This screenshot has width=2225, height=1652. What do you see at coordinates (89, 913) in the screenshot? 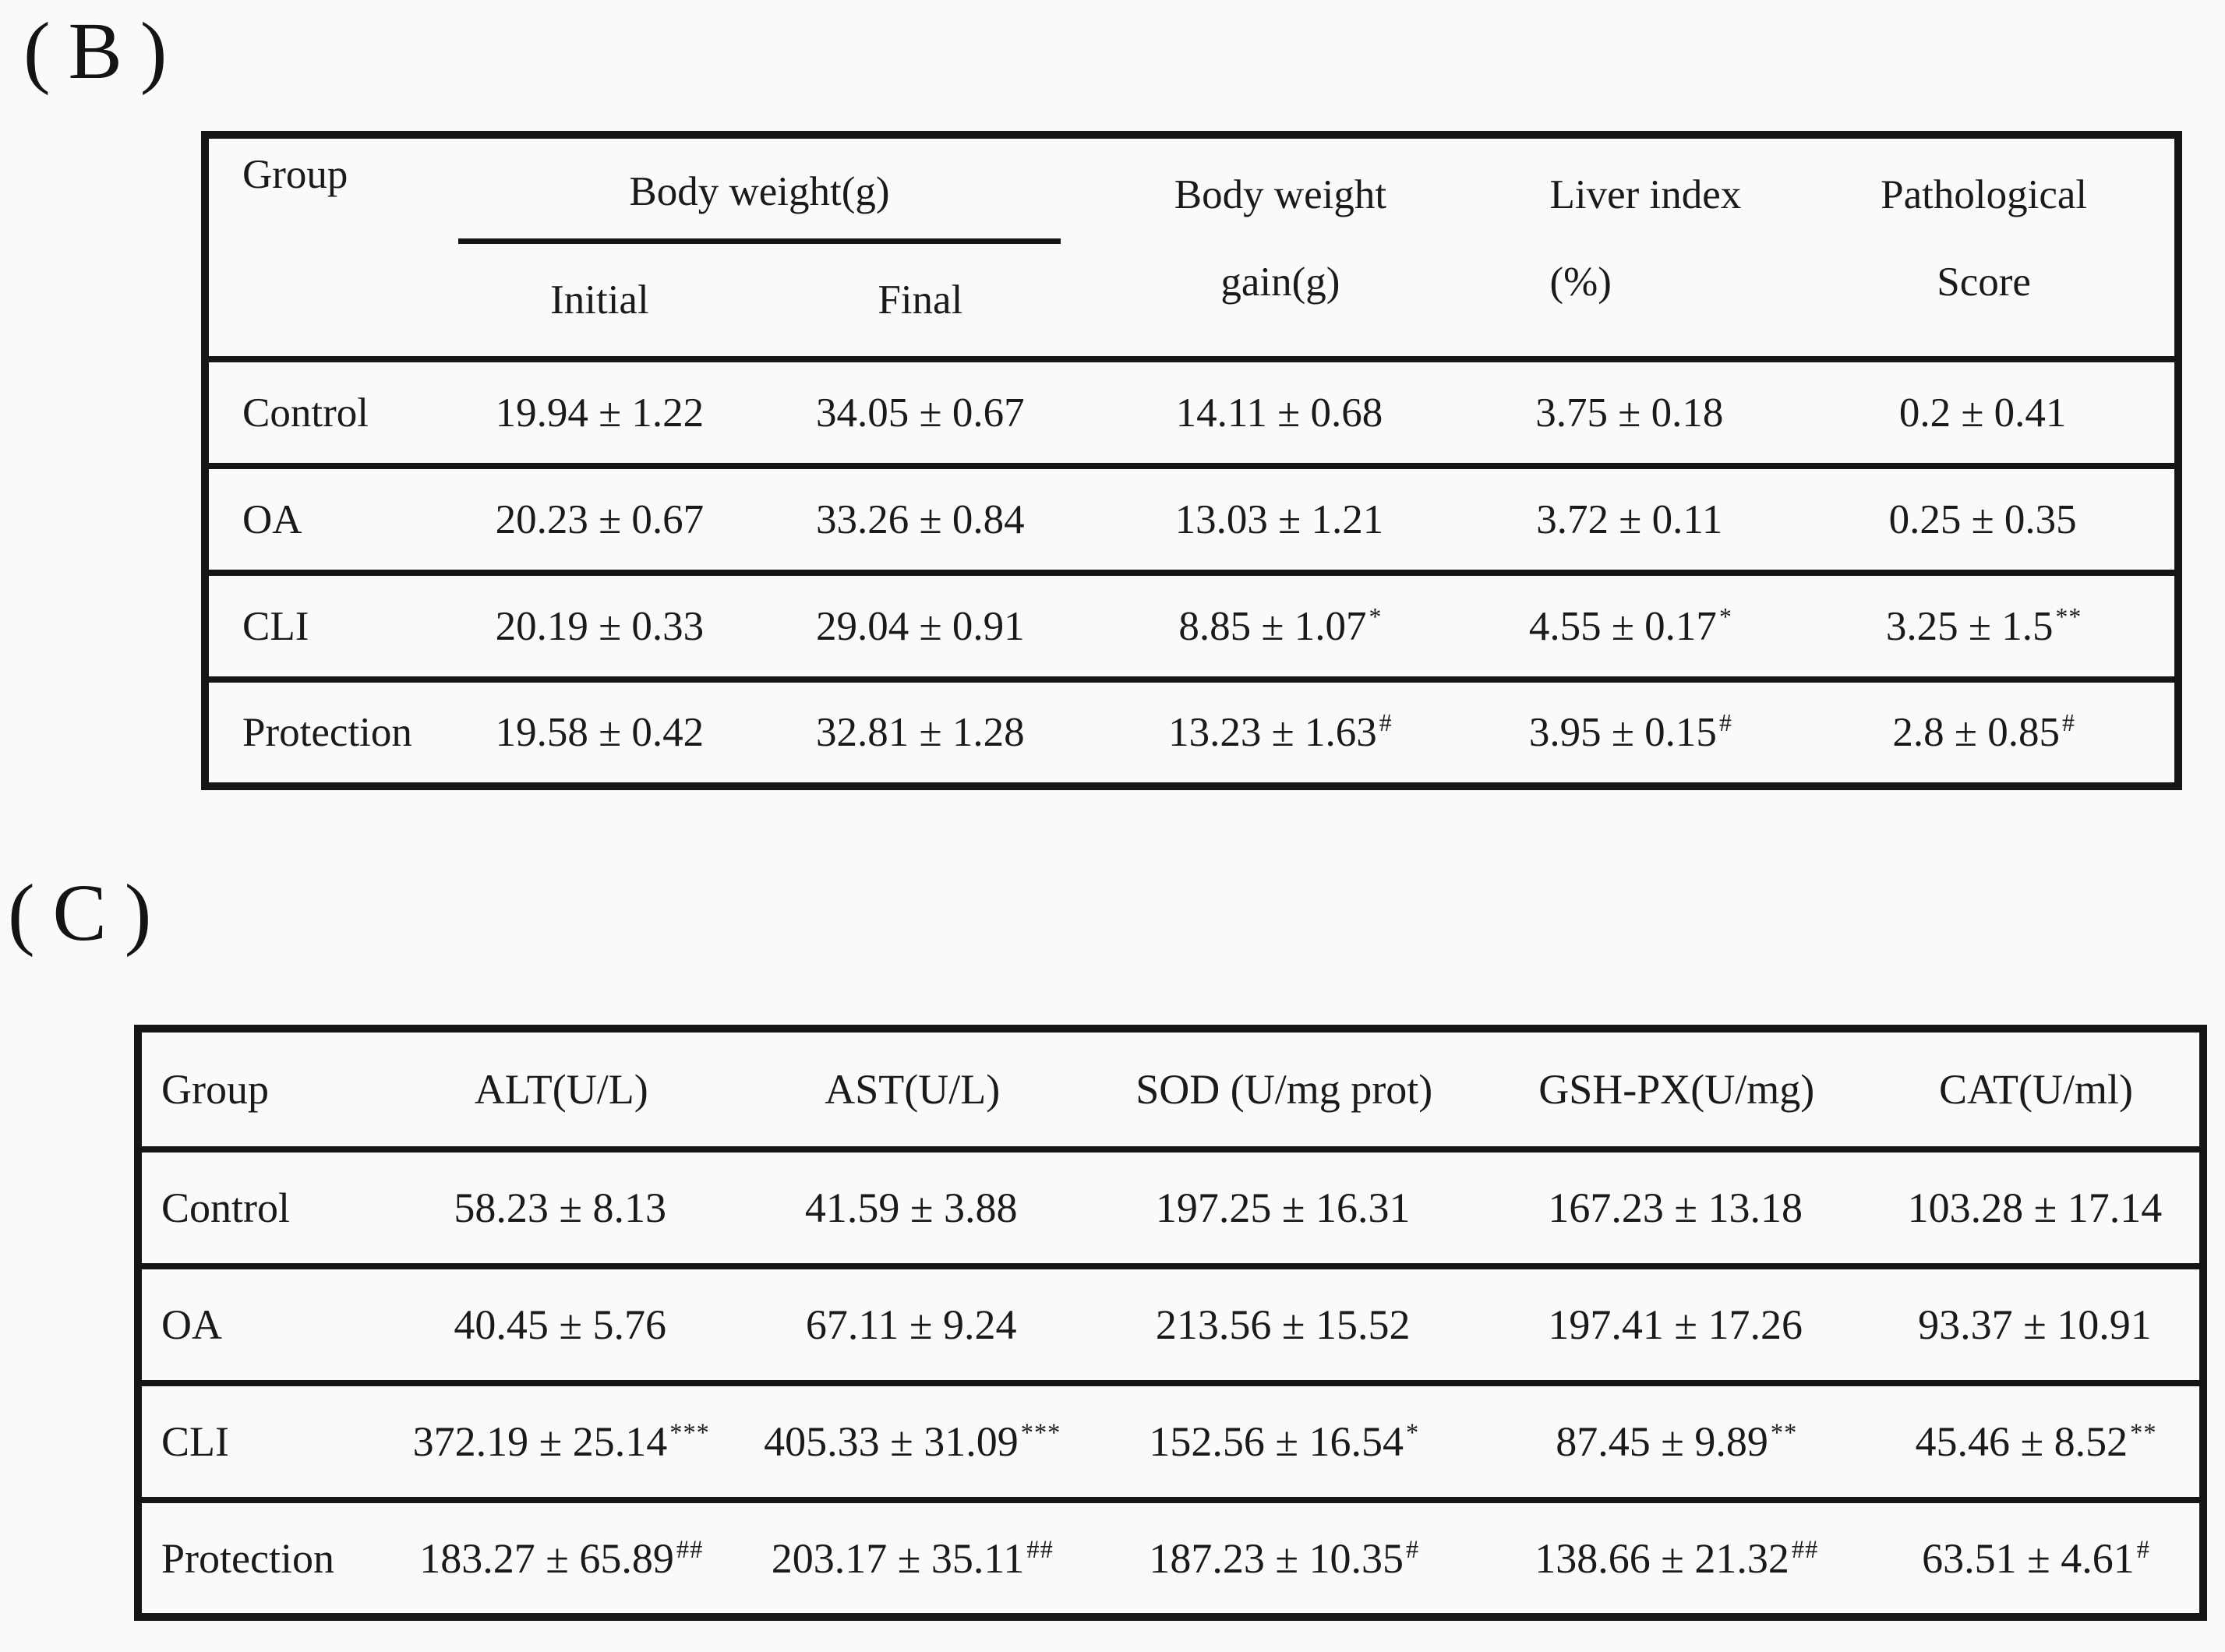
I see `panel-c-label: (C)` at bounding box center [89, 913].